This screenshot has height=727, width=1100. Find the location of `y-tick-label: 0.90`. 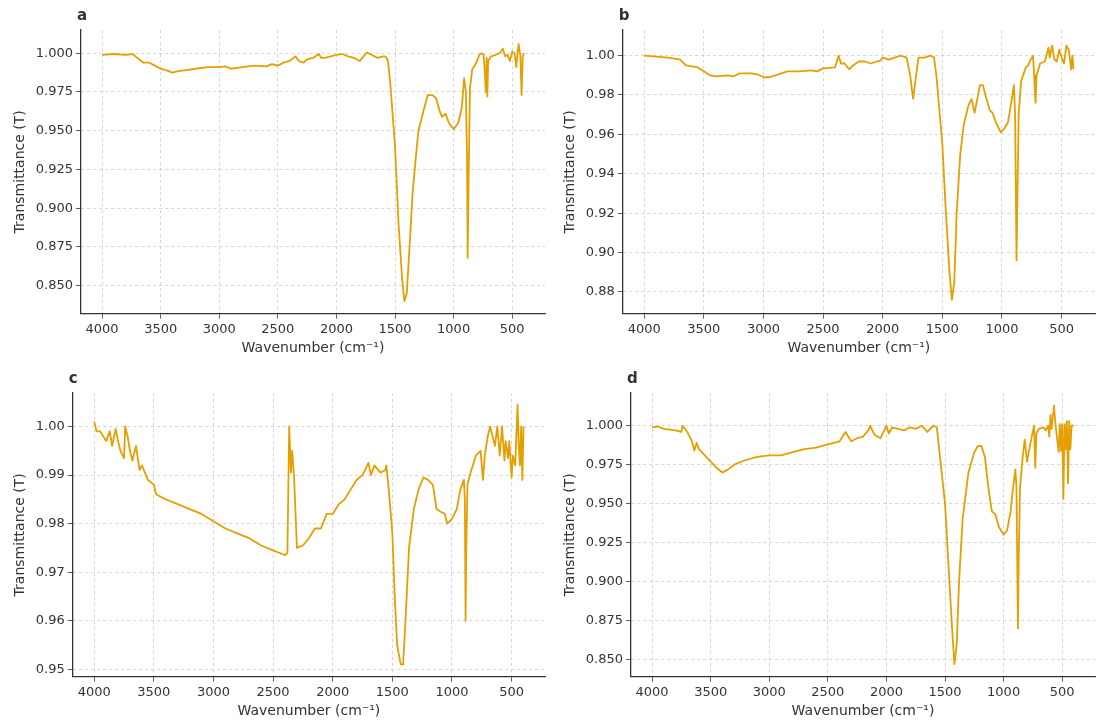

y-tick-label: 0.90 is located at coordinates (600, 251).